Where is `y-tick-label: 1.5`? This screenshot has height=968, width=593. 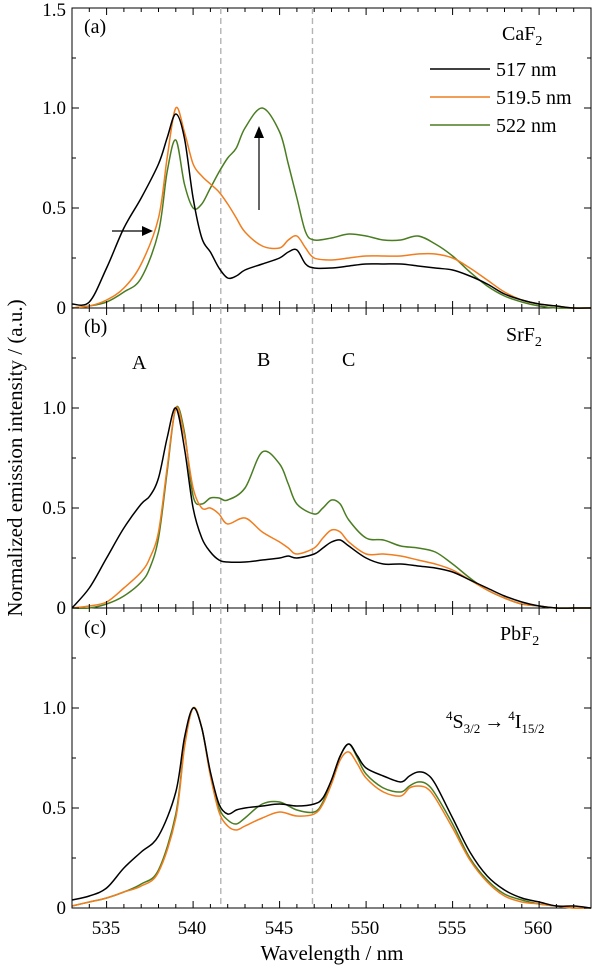 y-tick-label: 1.5 is located at coordinates (54, 10).